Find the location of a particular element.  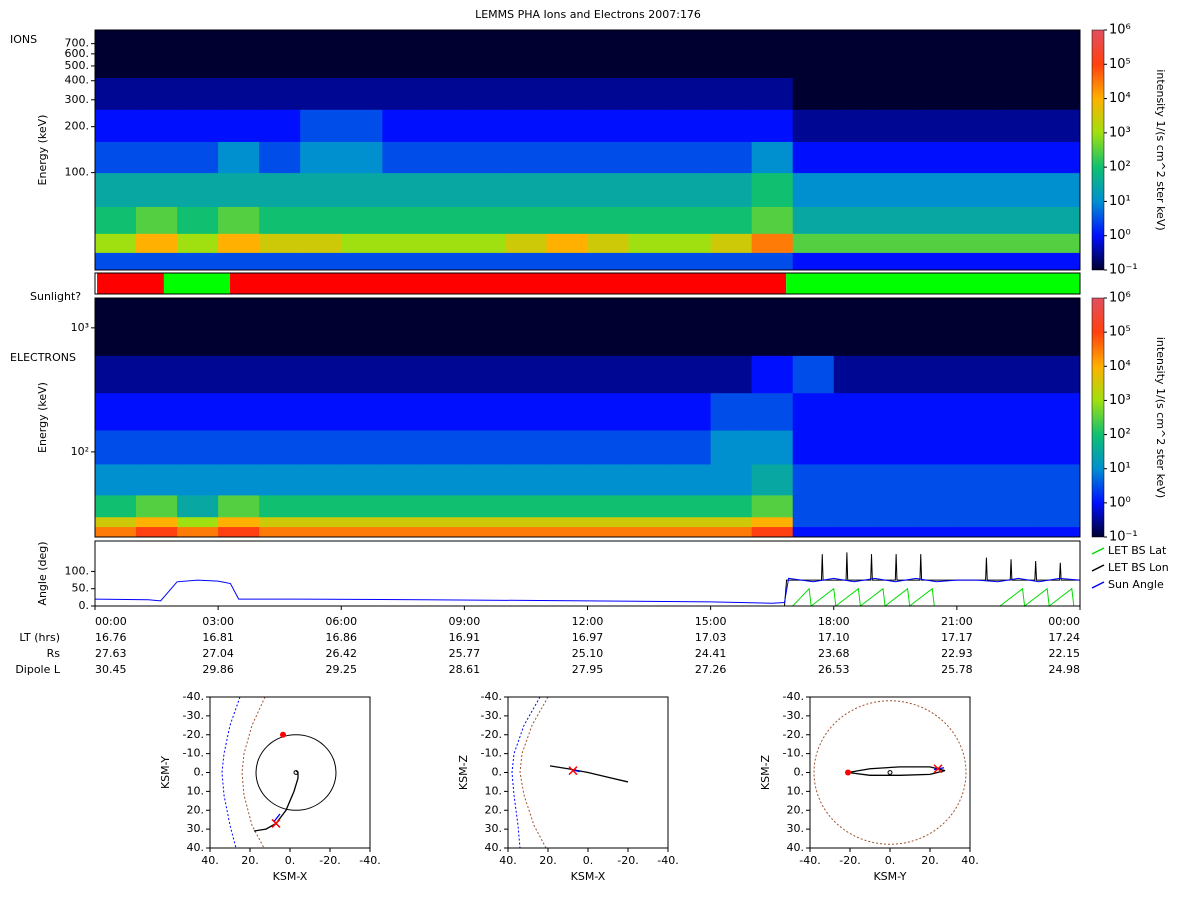

colorbar-label: intensity 1/(s cm^2 ster keV) is located at coordinates (1160, 417).